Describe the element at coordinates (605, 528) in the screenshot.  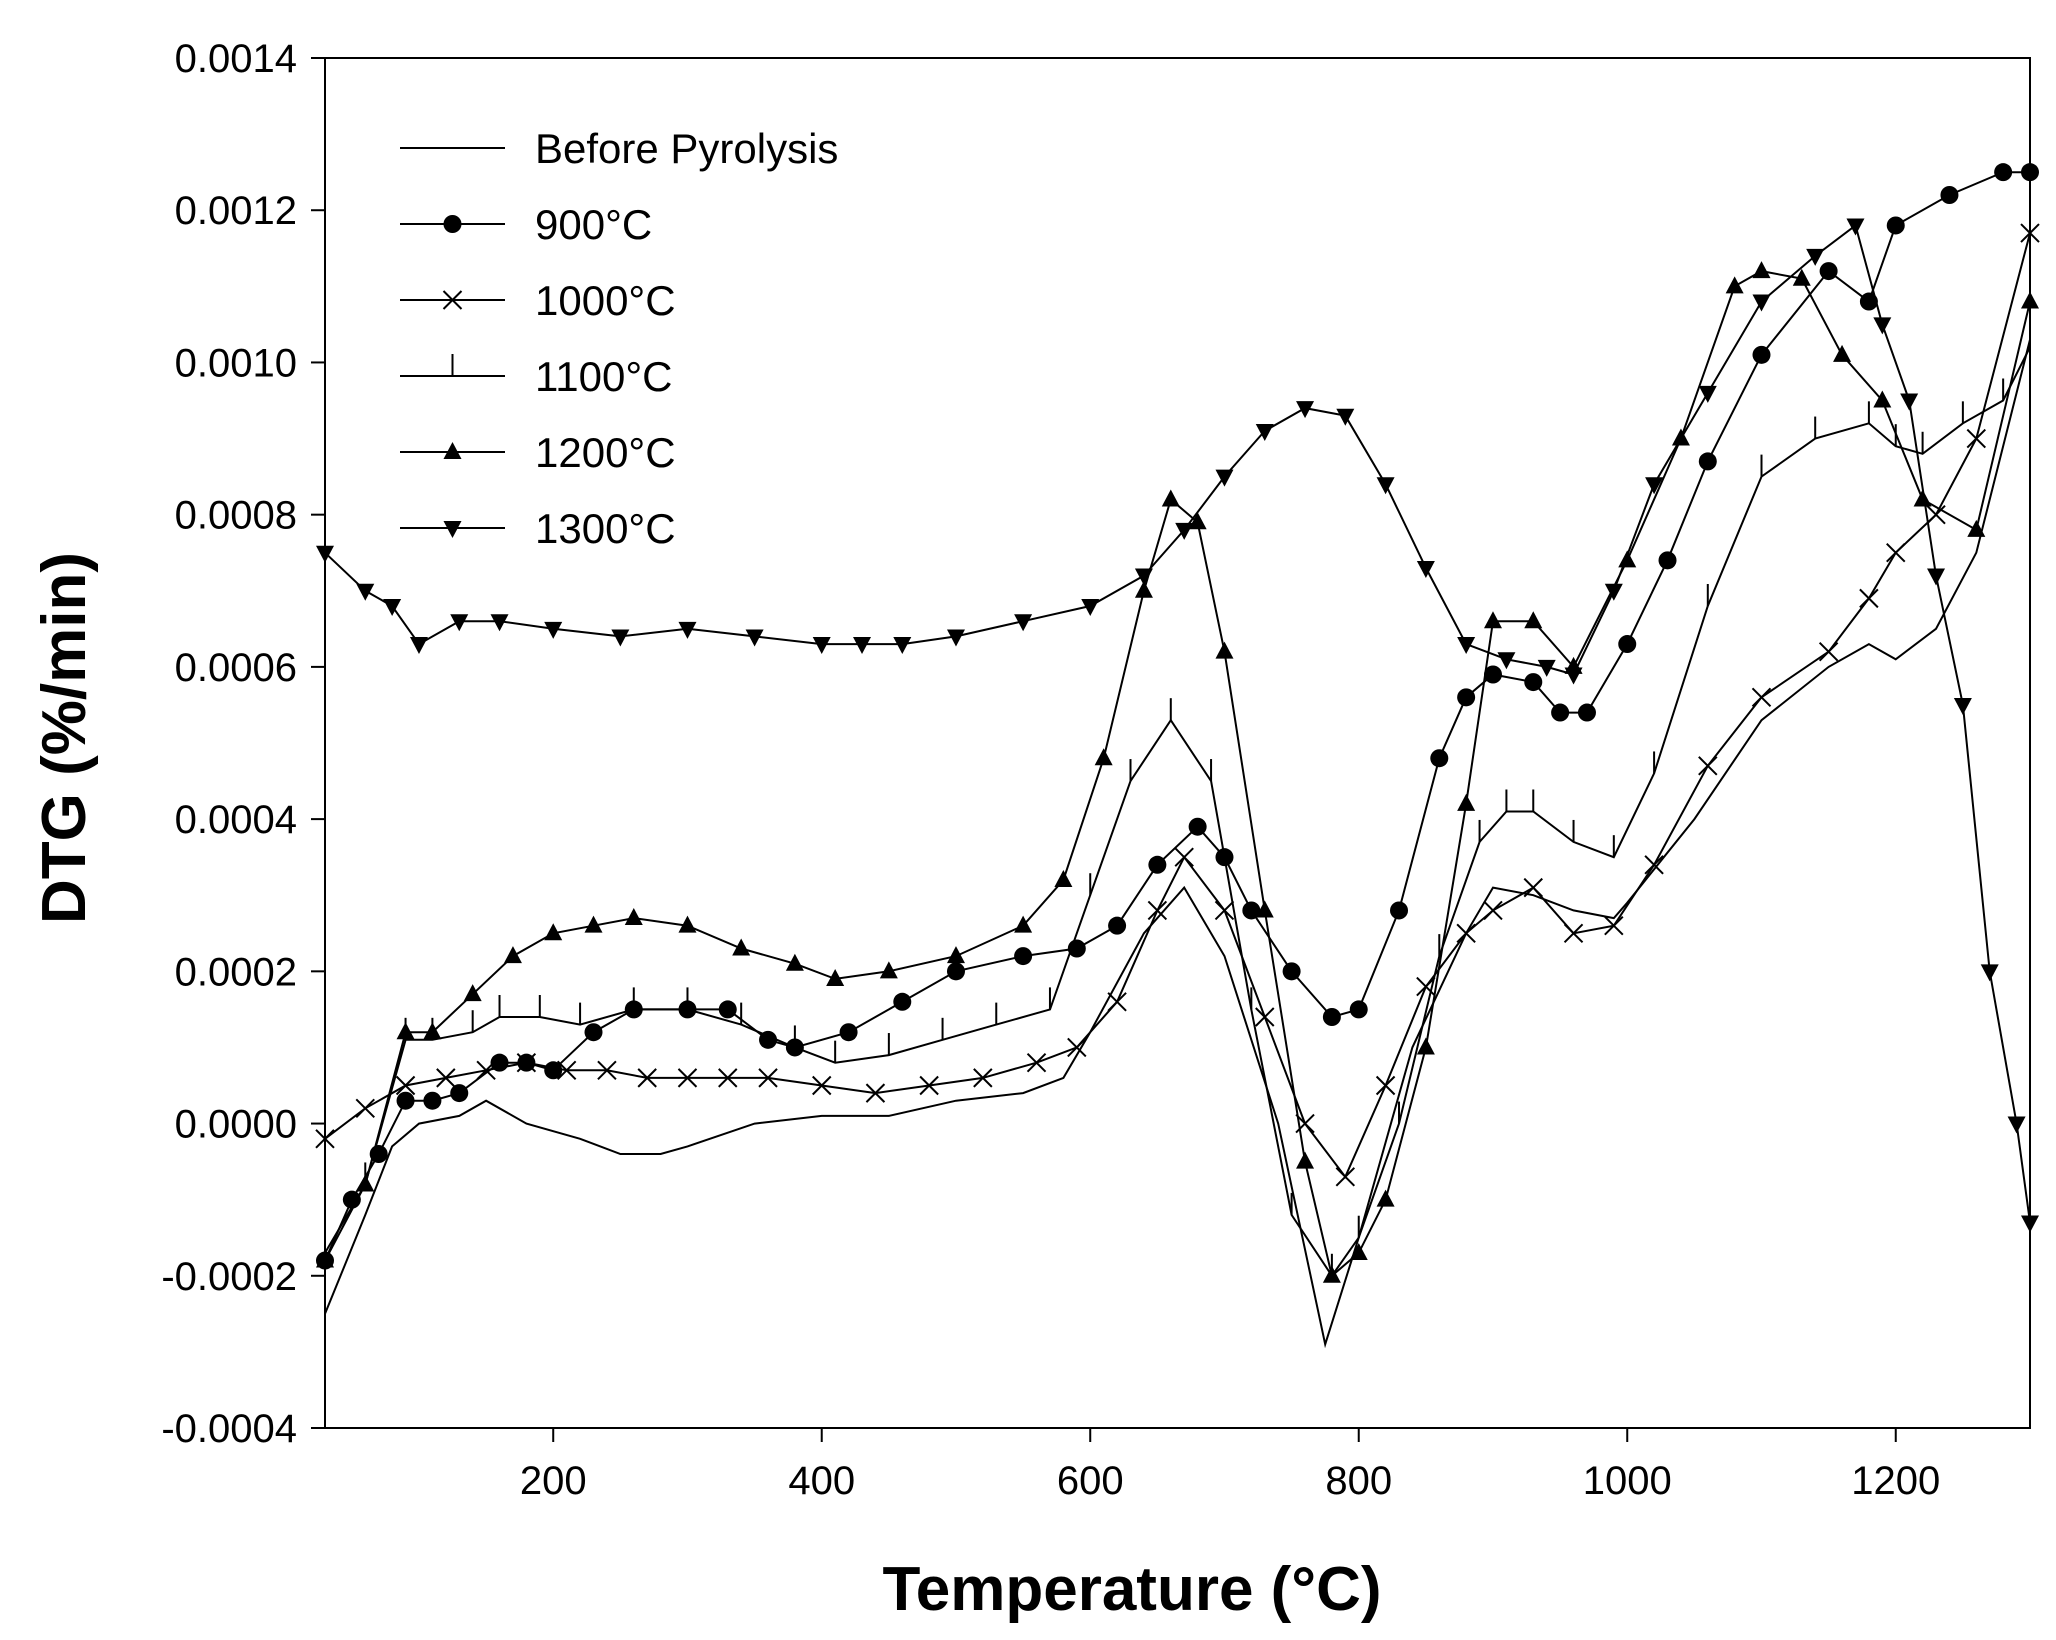
I see `legend-label: 1300°C` at that location.